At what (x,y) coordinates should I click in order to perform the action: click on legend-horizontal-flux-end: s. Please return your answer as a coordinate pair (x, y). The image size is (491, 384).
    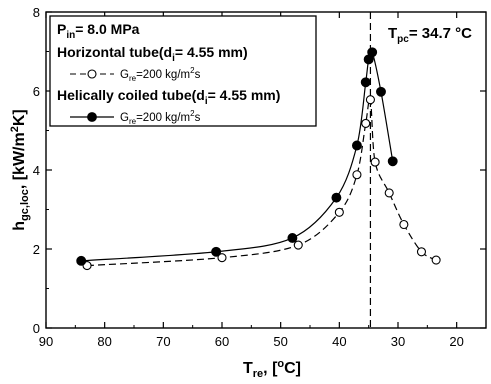
    Looking at the image, I should click on (198, 75).